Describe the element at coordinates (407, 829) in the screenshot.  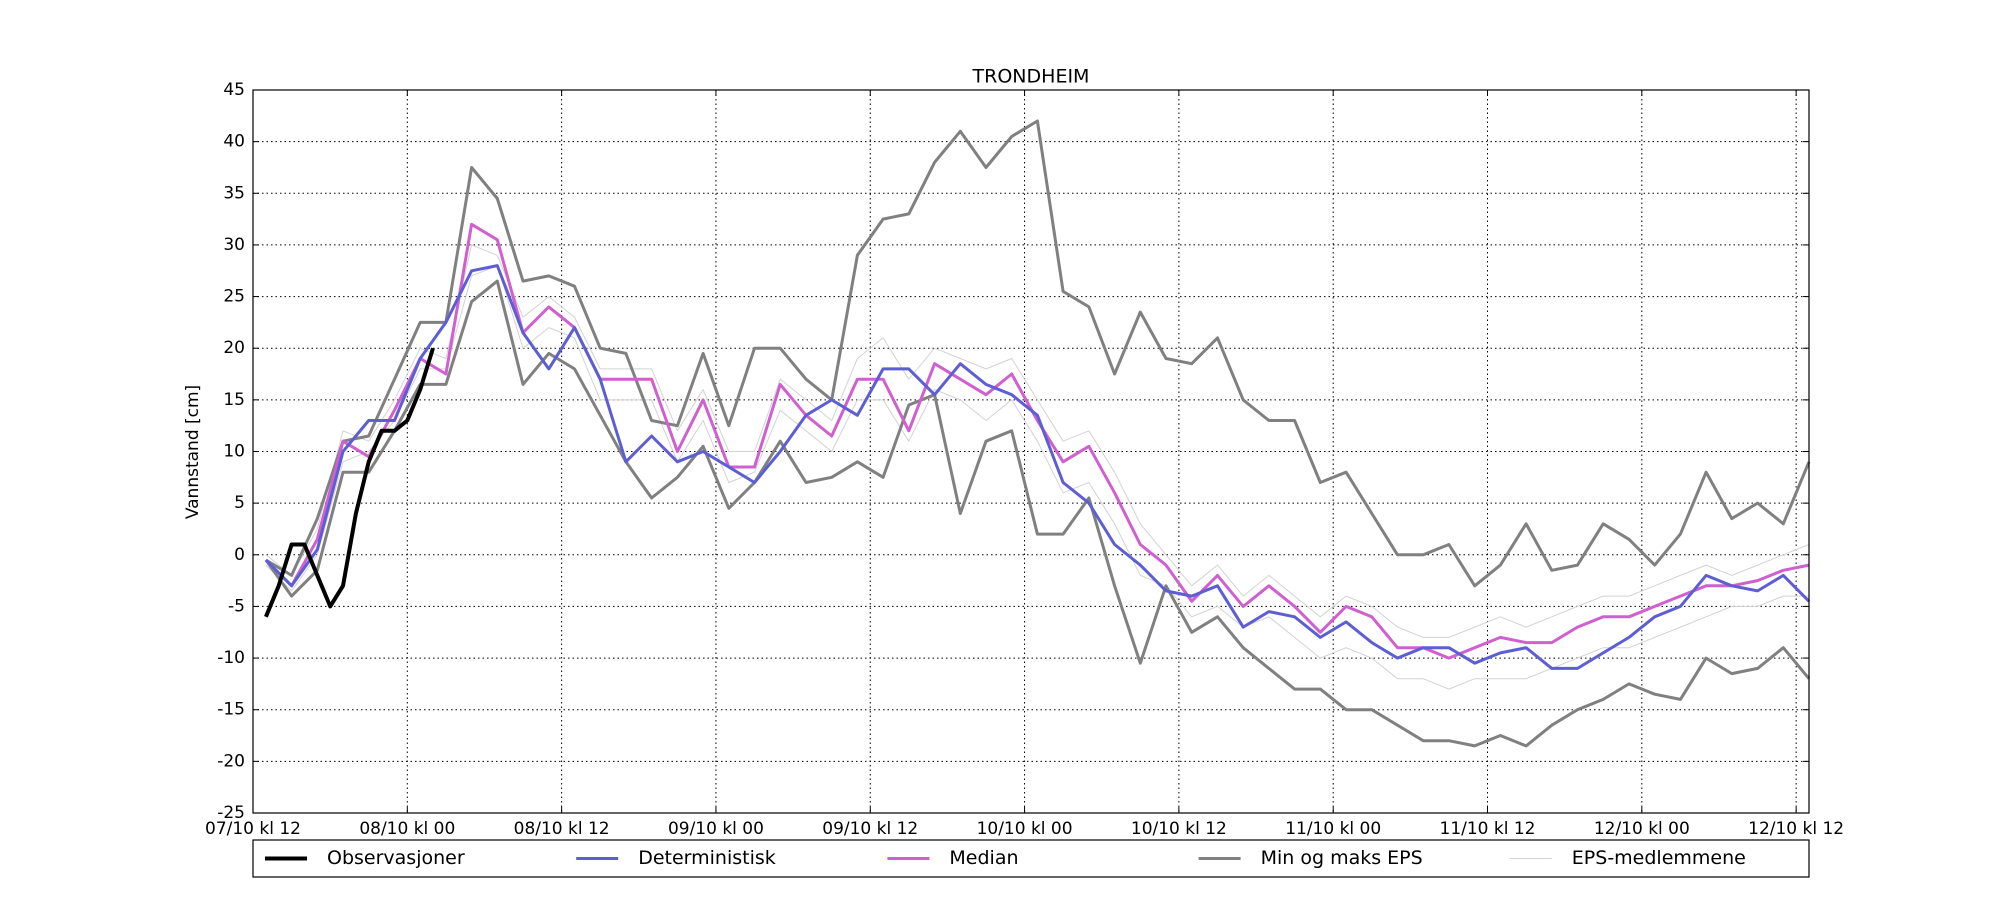
I see `x-tick-label: 08/10 kl 00` at that location.